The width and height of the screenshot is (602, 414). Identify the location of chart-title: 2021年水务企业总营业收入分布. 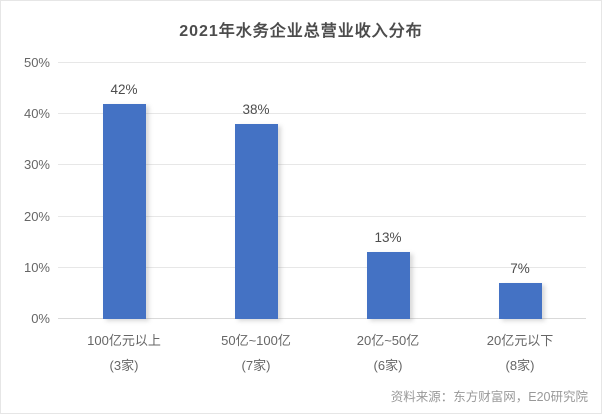
(301, 31).